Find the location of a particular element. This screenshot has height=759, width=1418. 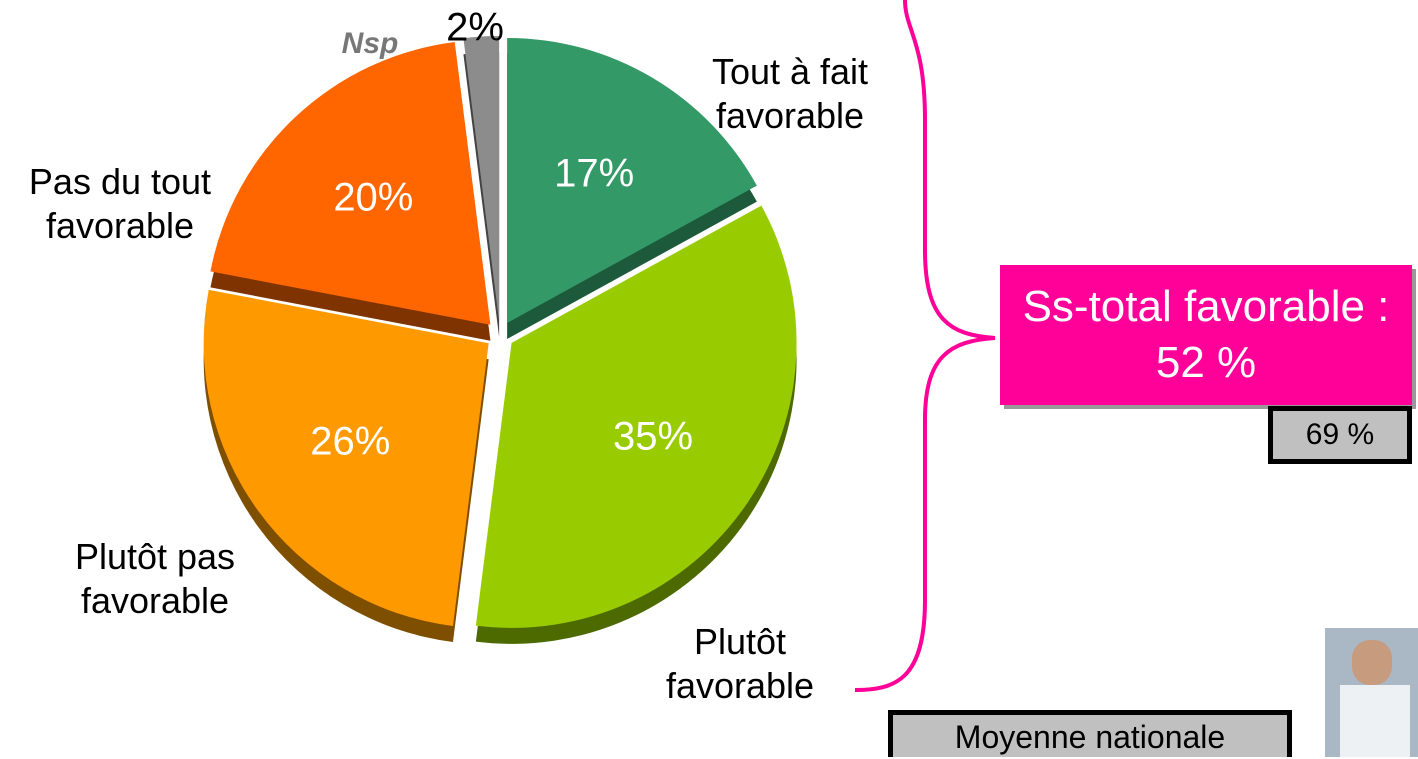

subtotal-box: Ss-total favorable : 52 % is located at coordinates (1206, 335).